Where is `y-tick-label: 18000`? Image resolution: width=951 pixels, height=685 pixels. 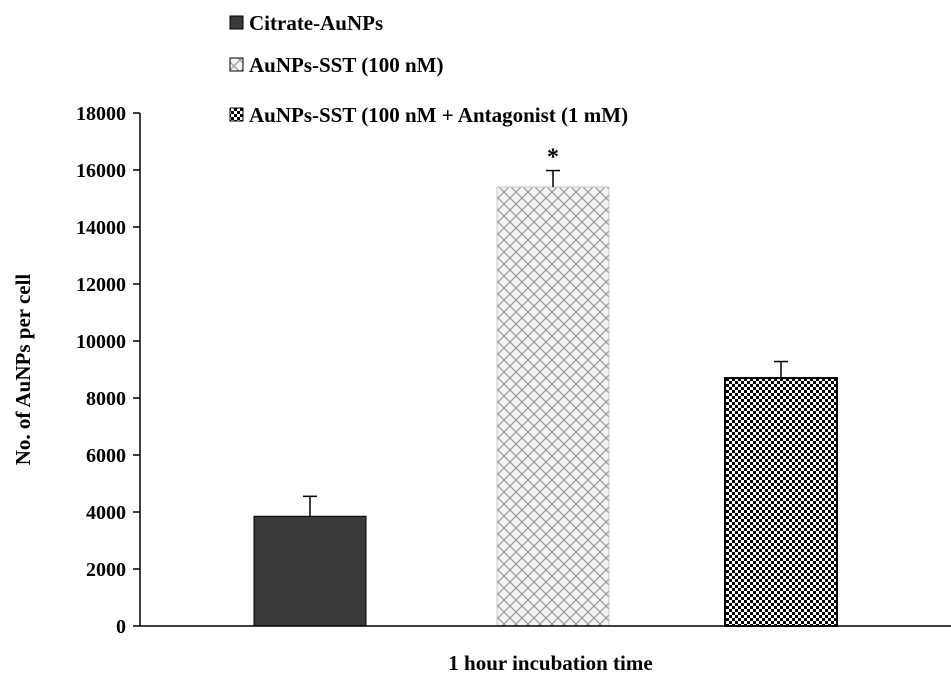
y-tick-label: 18000 is located at coordinates (101, 114).